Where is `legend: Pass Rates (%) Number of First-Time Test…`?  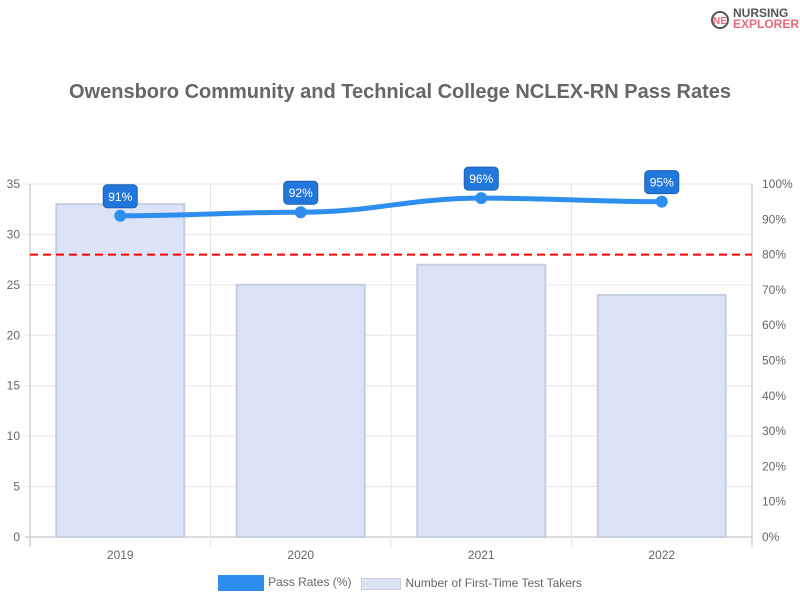
legend: Pass Rates (%) Number of First-Time Test… is located at coordinates (400, 583).